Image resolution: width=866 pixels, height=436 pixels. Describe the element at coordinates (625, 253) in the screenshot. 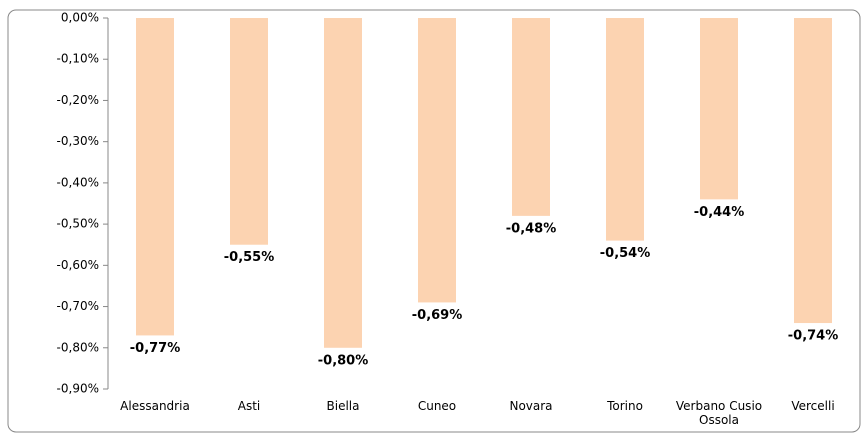

I see `value-label: -0,54%` at that location.